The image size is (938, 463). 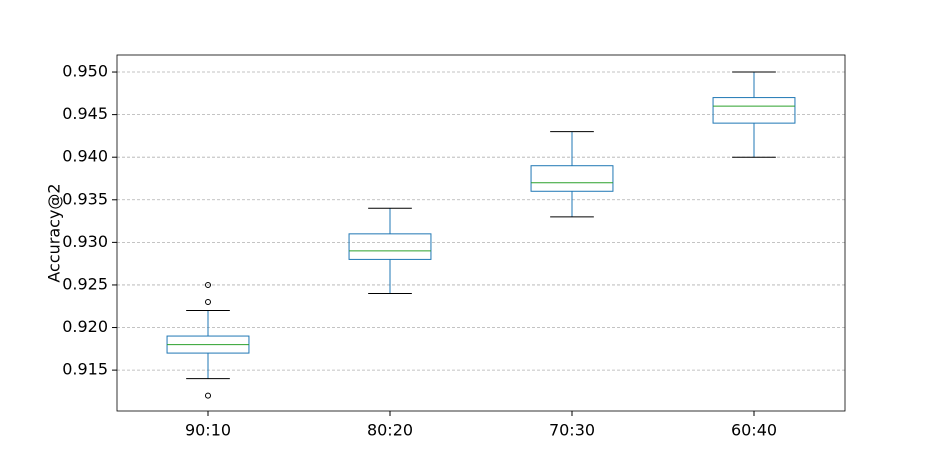 I want to click on x-tick-label: 90:10, so click(x=208, y=430).